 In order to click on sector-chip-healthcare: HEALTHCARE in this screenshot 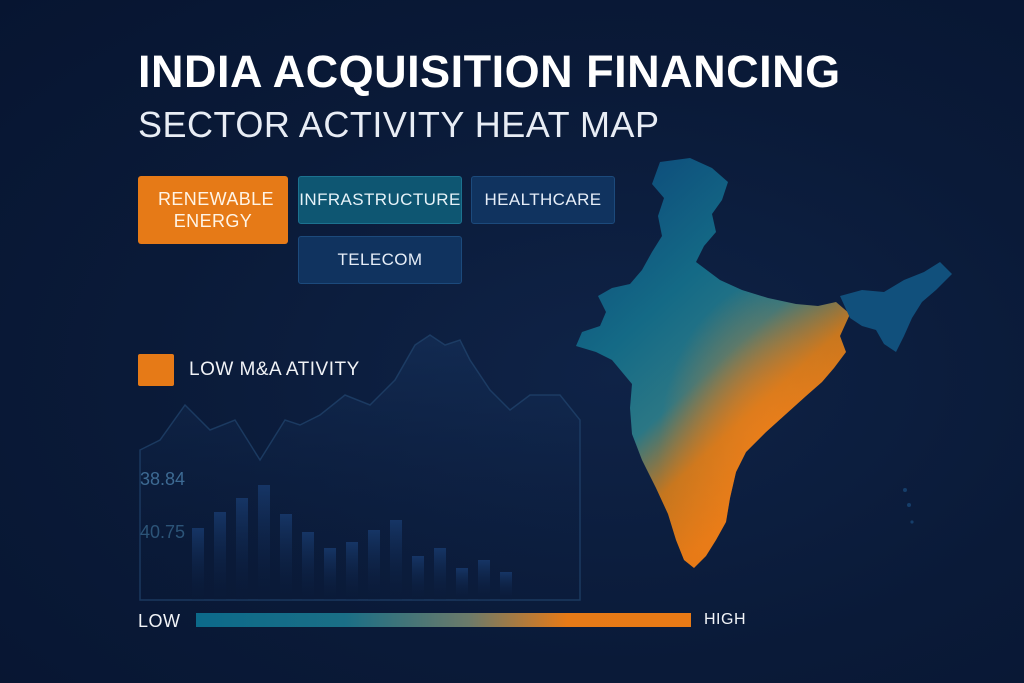, I will do `click(543, 200)`.